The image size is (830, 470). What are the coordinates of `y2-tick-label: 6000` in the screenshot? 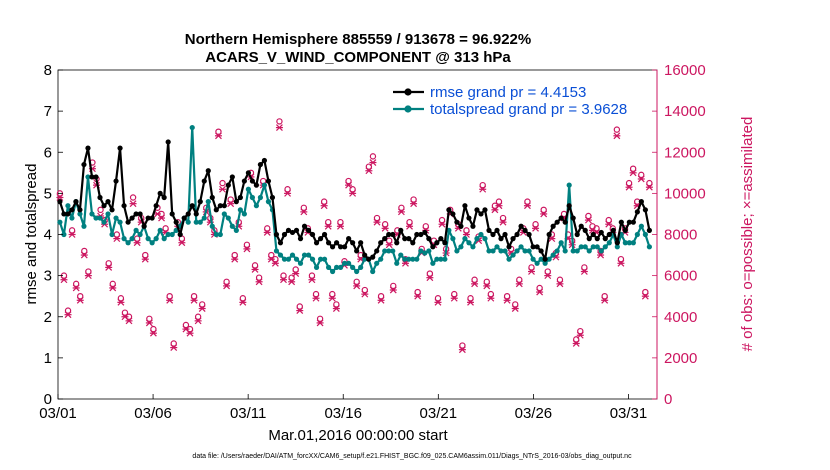 It's located at (680, 276).